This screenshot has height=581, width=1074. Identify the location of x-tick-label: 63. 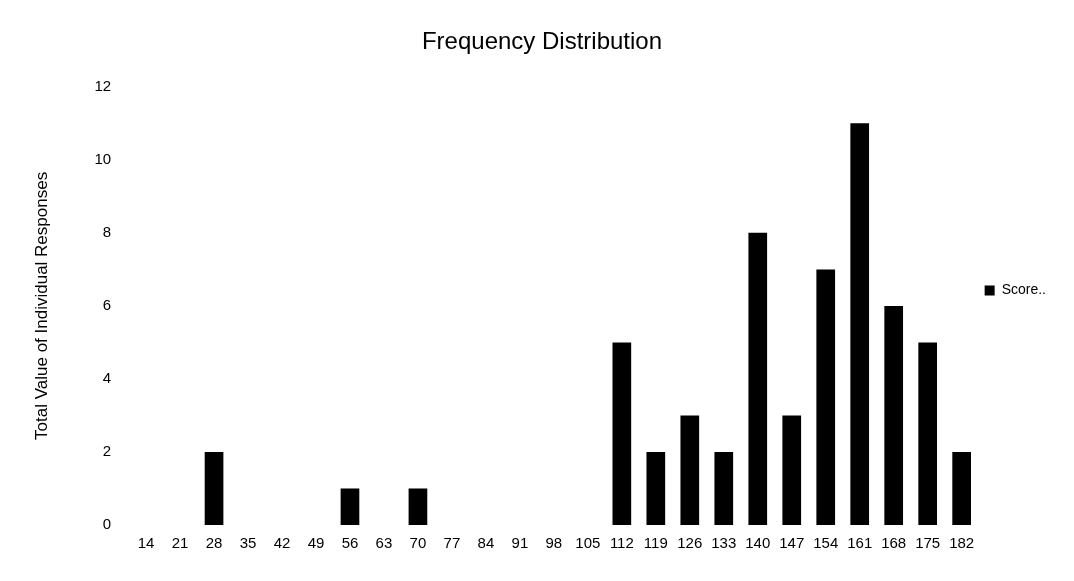
(384, 543).